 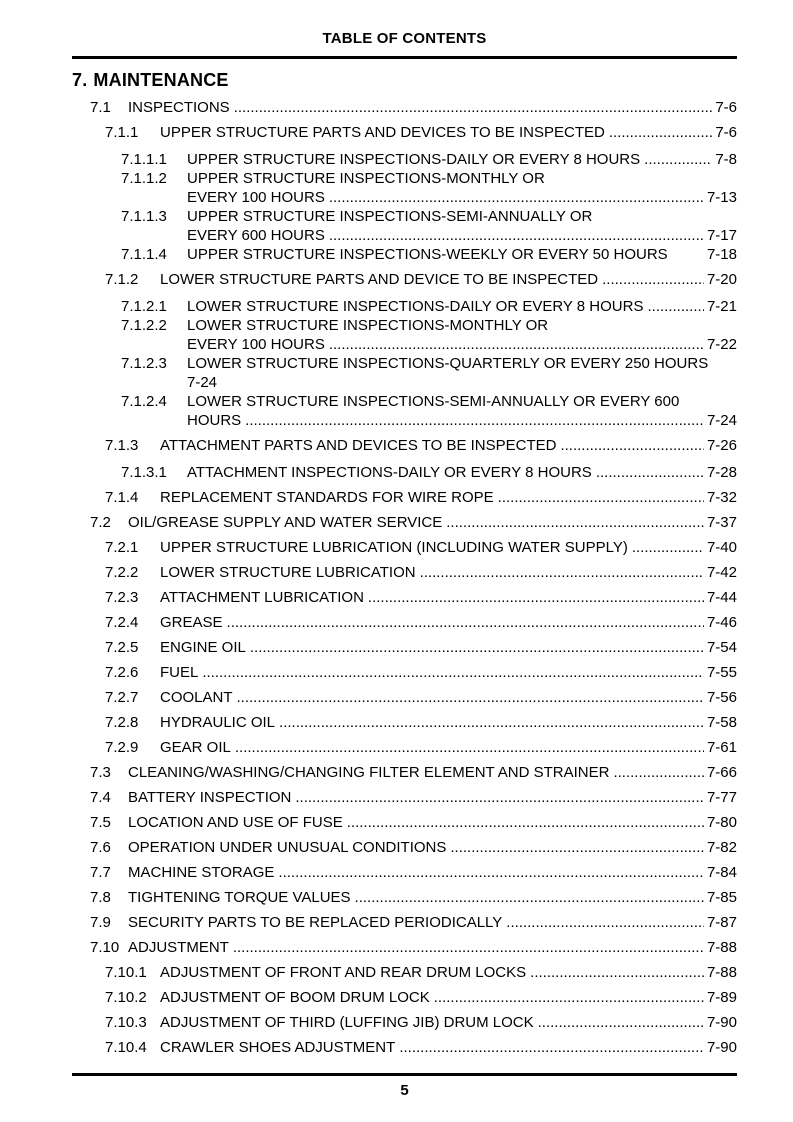 I want to click on toc-entry-number: 7.1.2.1, so click(x=144, y=306).